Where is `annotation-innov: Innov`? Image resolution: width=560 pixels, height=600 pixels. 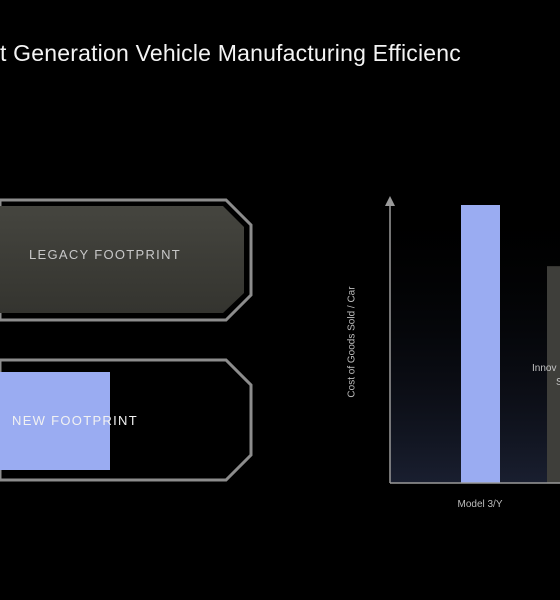
annotation-innov: Innov is located at coordinates (544, 368).